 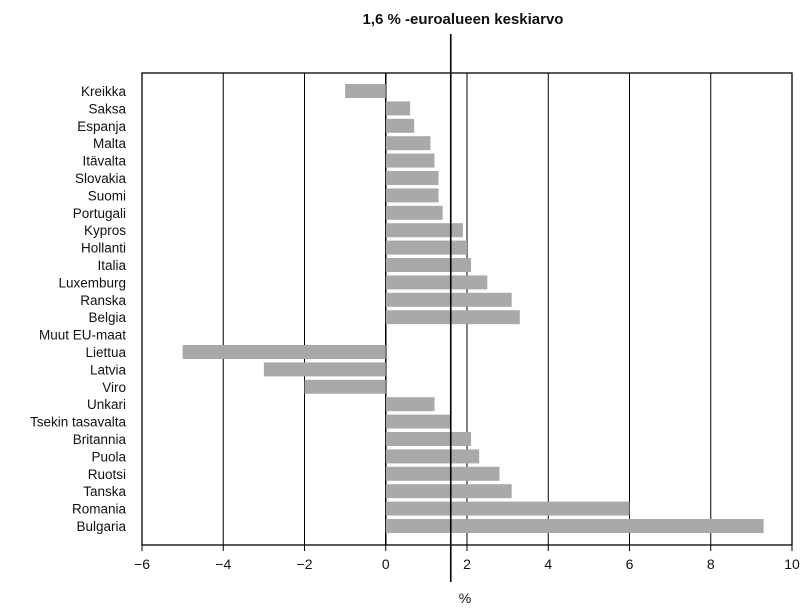 I want to click on category-label: Liettua, so click(x=105, y=352).